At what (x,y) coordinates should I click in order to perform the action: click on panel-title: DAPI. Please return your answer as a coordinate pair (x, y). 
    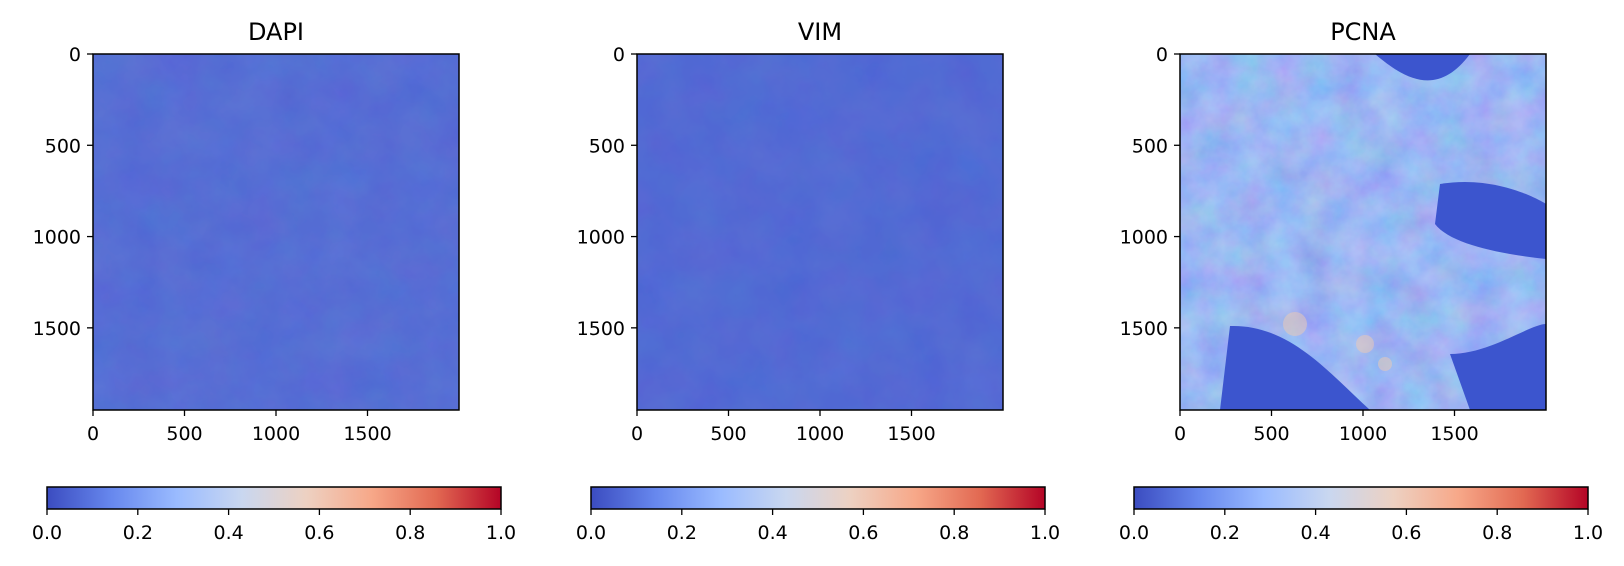
    Looking at the image, I should click on (276, 32).